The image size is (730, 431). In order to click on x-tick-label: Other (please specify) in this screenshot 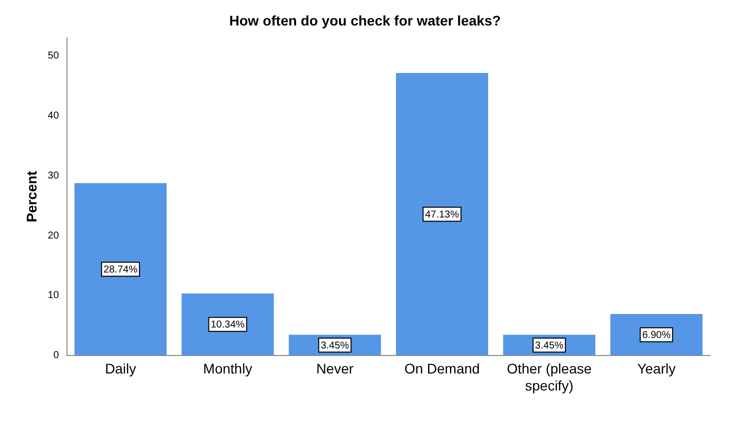, I will do `click(549, 377)`.